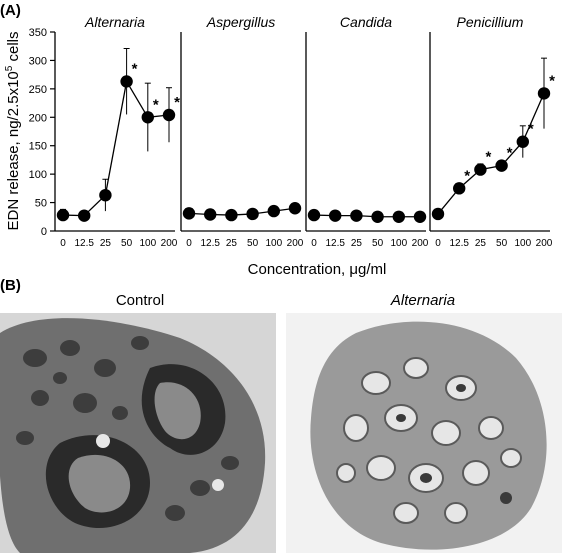 This screenshot has height=553, width=562. I want to click on y-tick-label: 150, so click(38, 147).